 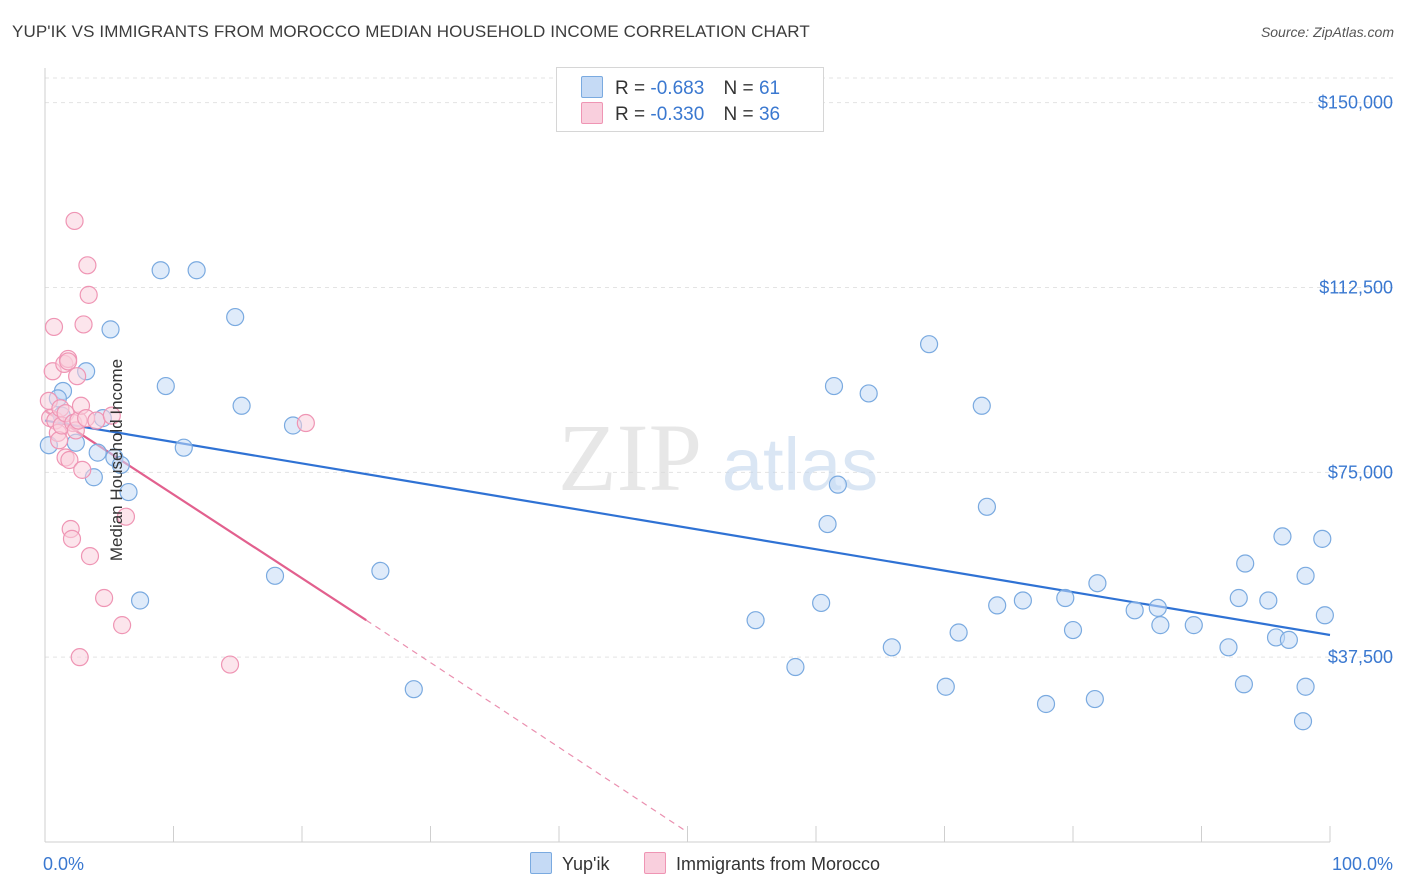 I want to click on y-tick-label: $112,500, so click(x=1356, y=287).